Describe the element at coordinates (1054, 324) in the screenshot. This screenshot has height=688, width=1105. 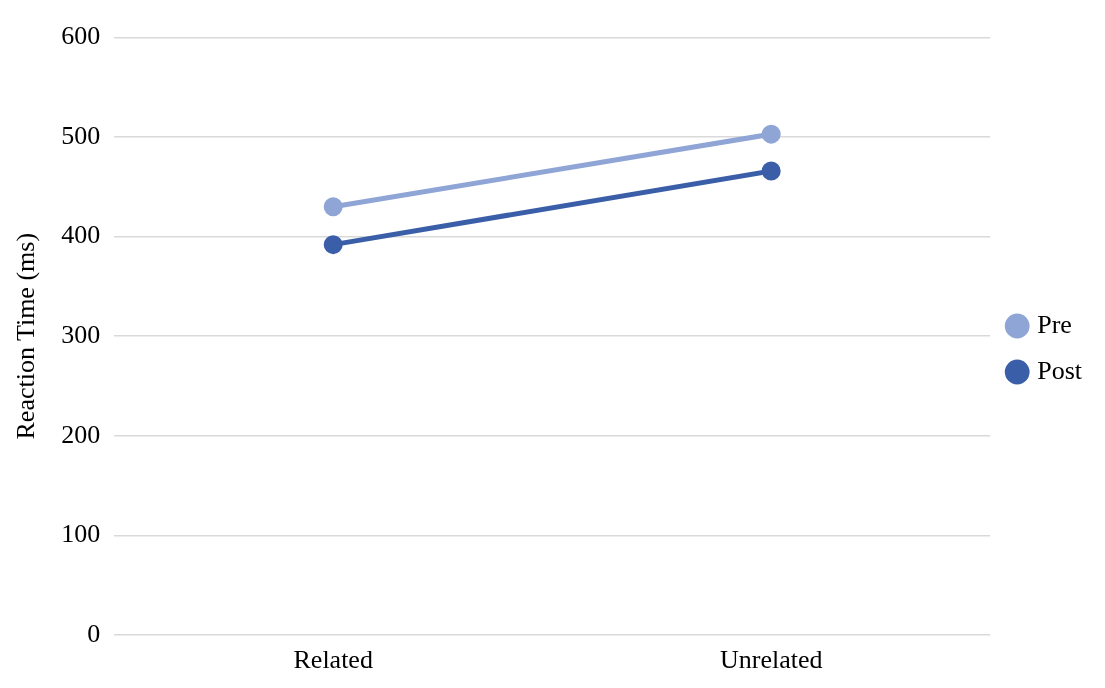
I see `legend-label: Pre` at that location.